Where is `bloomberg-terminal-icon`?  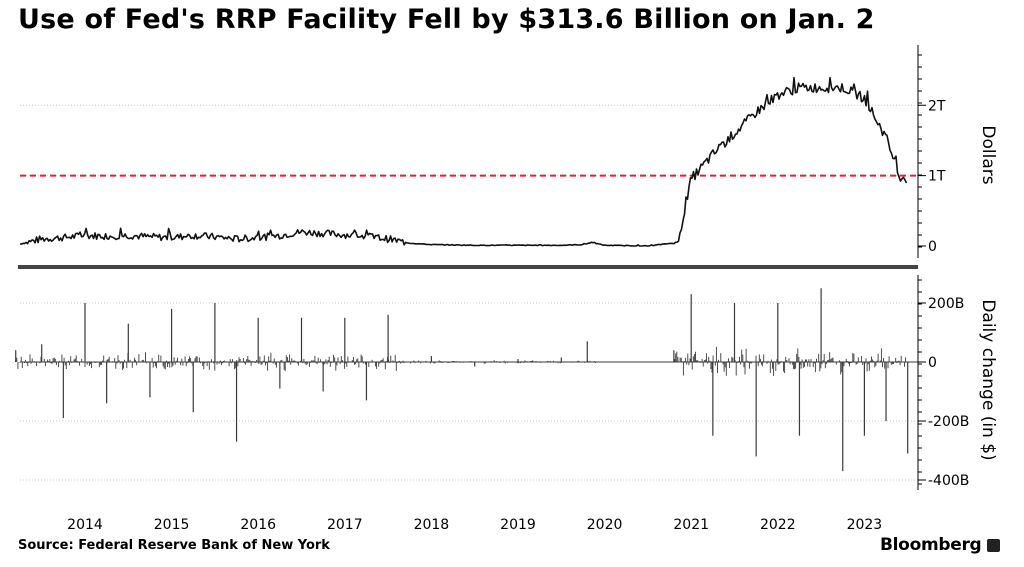 bloomberg-terminal-icon is located at coordinates (993, 545).